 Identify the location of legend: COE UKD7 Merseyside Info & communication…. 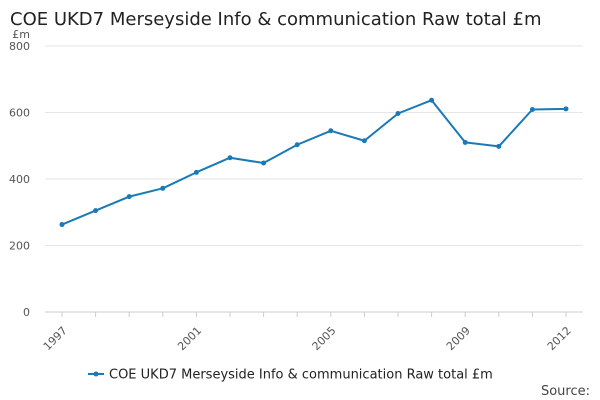
(339, 383).